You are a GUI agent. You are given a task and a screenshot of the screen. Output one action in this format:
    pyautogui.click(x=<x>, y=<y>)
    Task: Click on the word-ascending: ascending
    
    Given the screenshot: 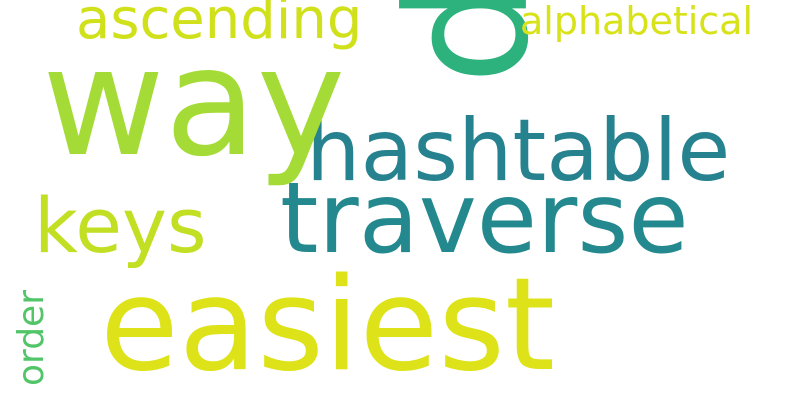 What is the action you would take?
    pyautogui.click(x=219, y=26)
    